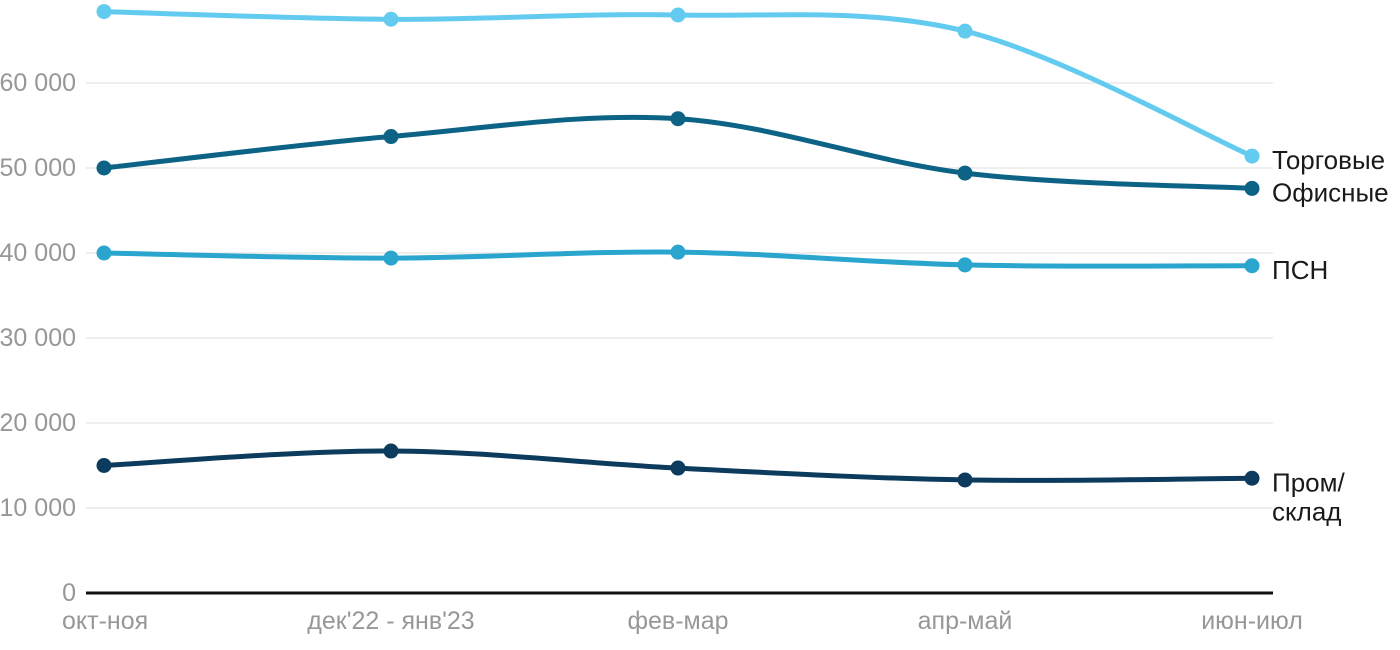  What do you see at coordinates (38, 168) in the screenshot?
I see `y-axis-tick-label: 50 000` at bounding box center [38, 168].